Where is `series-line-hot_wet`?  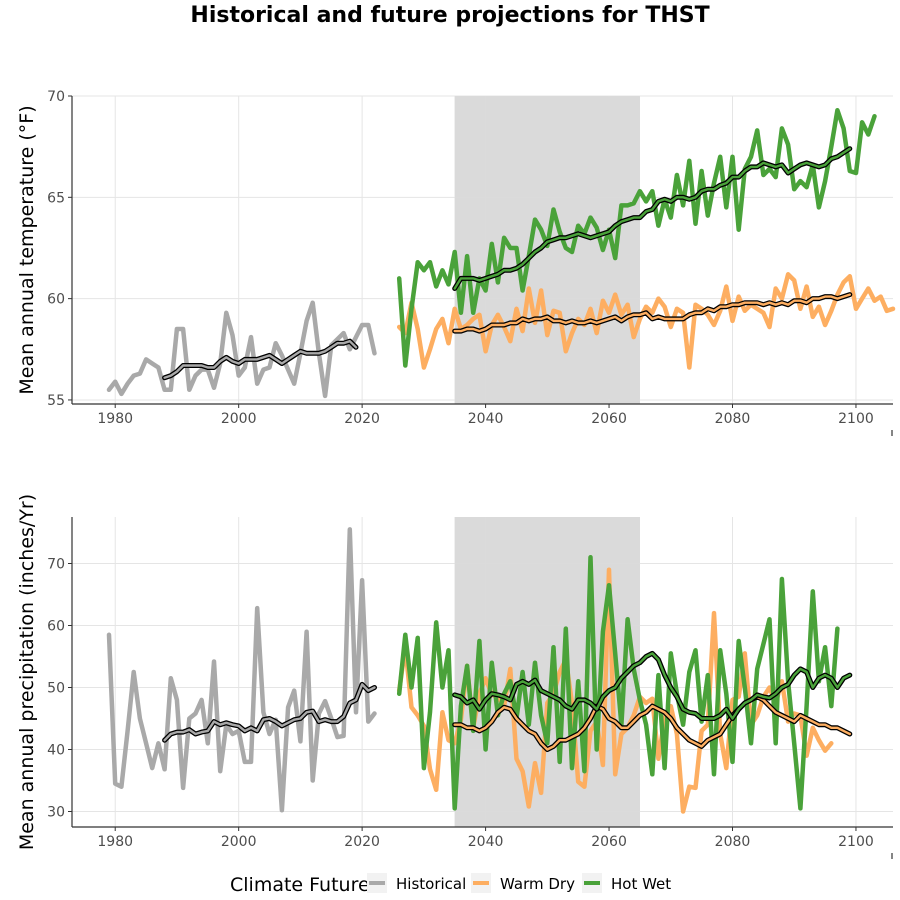
series-line-hot_wet is located at coordinates (618, 683).